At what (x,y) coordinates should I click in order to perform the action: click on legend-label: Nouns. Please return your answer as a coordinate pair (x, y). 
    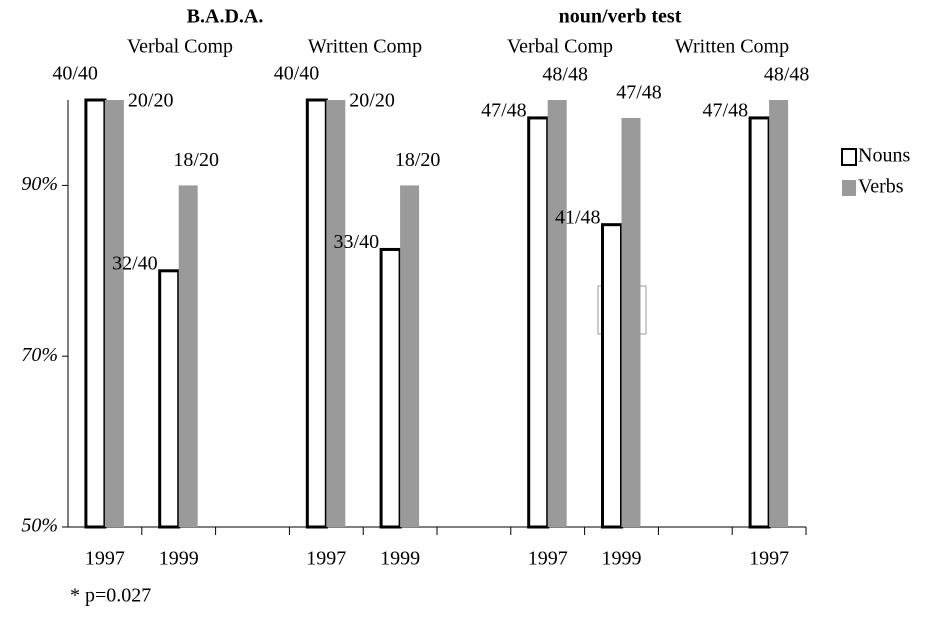
    Looking at the image, I should click on (884, 156).